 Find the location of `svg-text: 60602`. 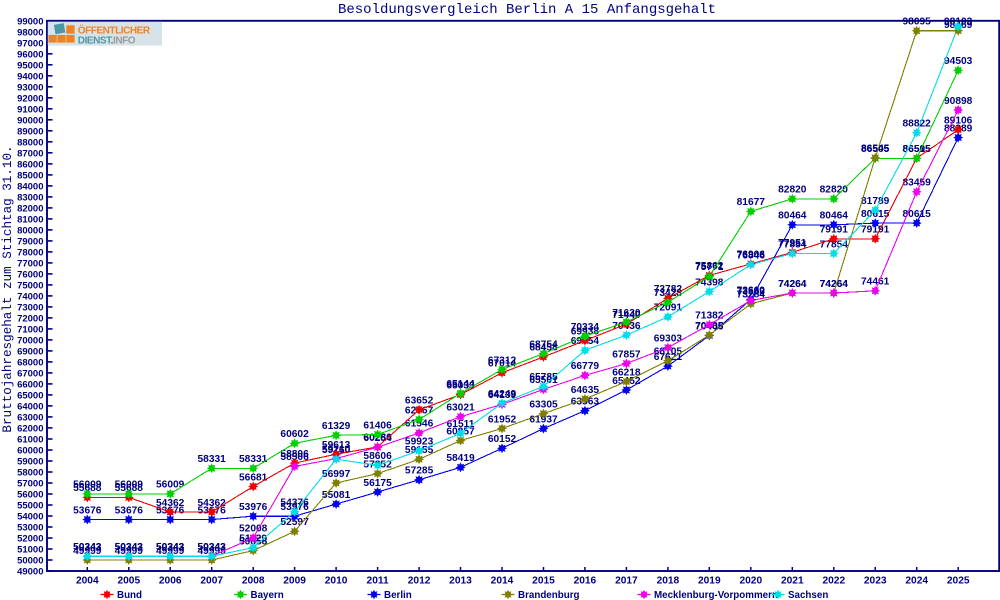

svg-text: 60602 is located at coordinates (294, 434).